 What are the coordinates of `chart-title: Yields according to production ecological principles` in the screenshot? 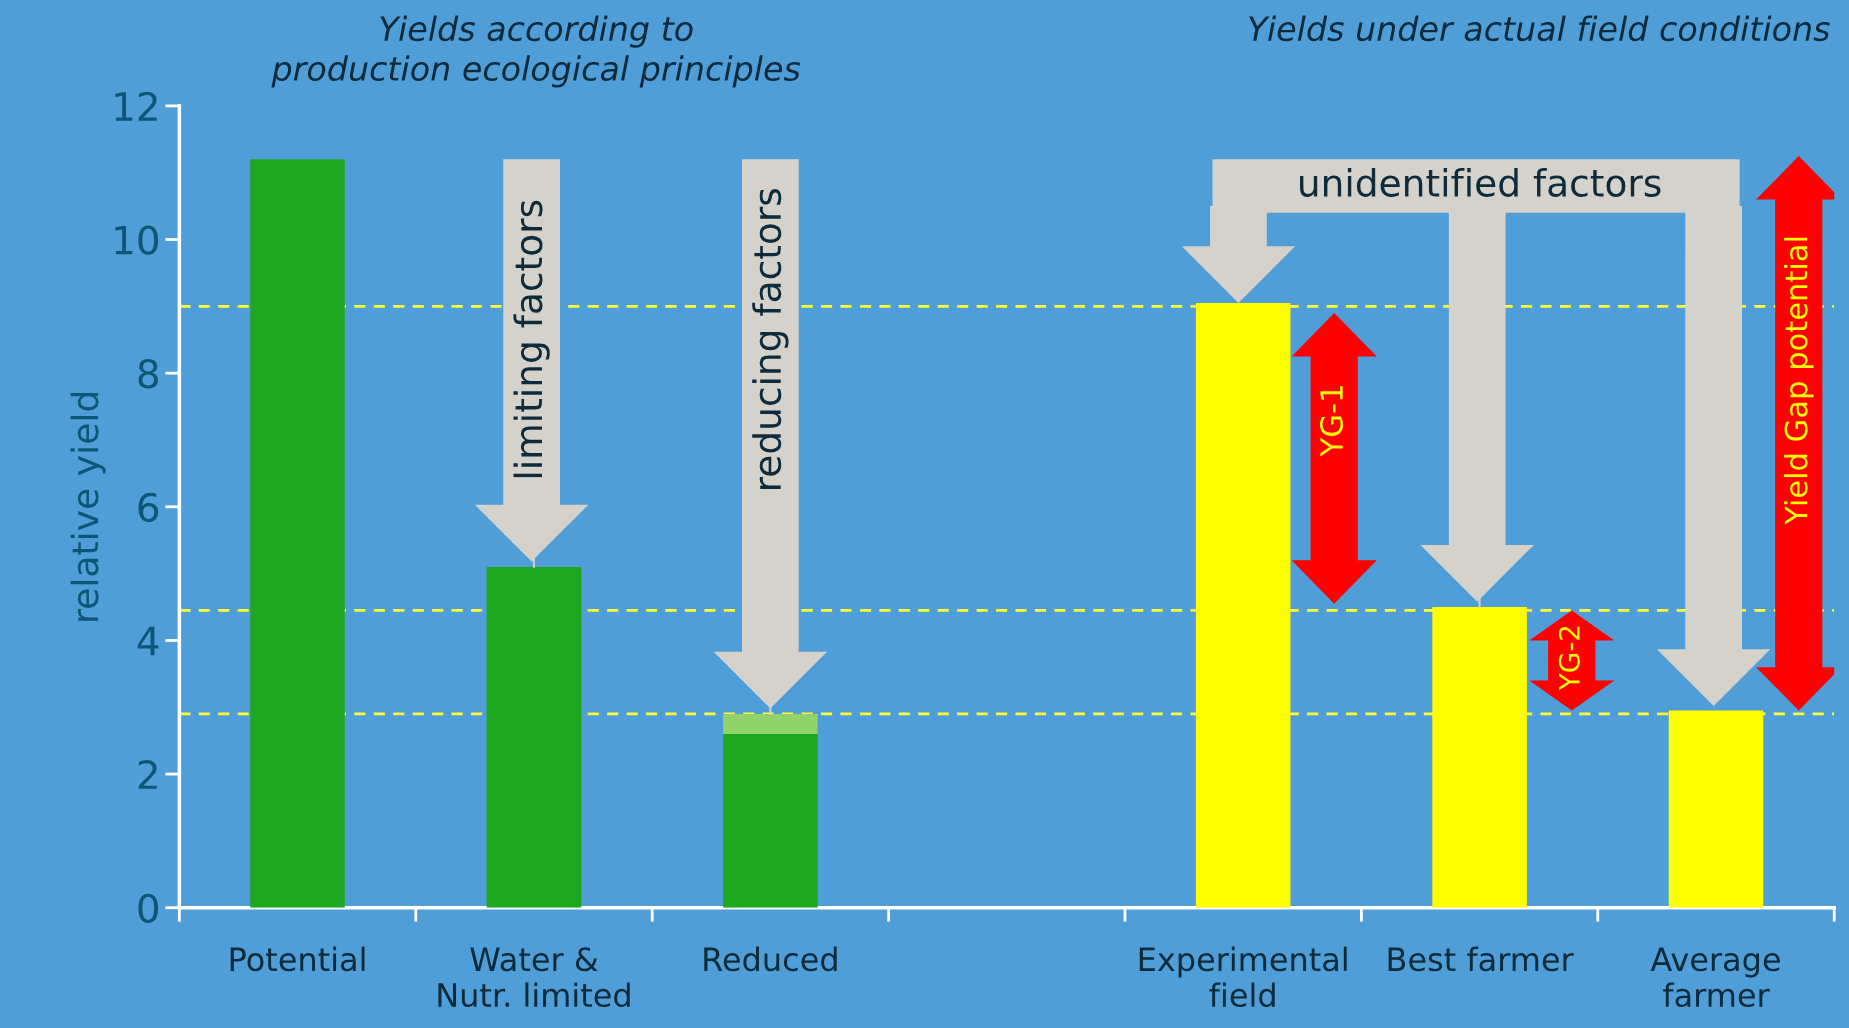 It's located at (536, 51).